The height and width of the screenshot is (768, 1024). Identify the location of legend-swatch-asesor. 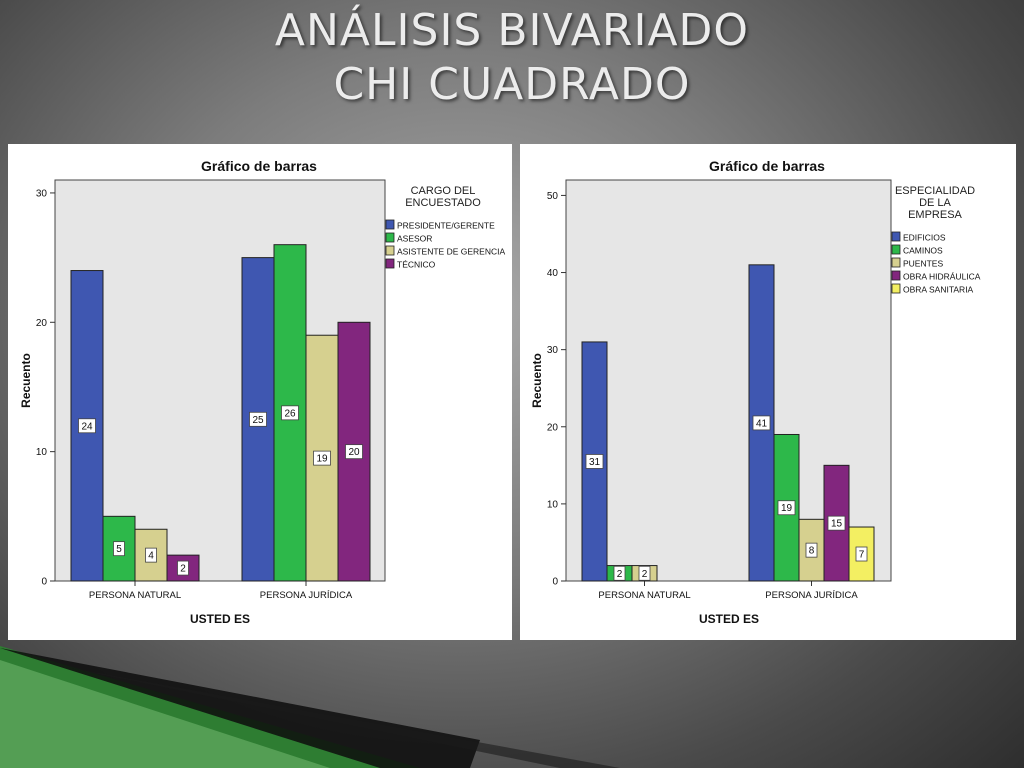
(390, 237).